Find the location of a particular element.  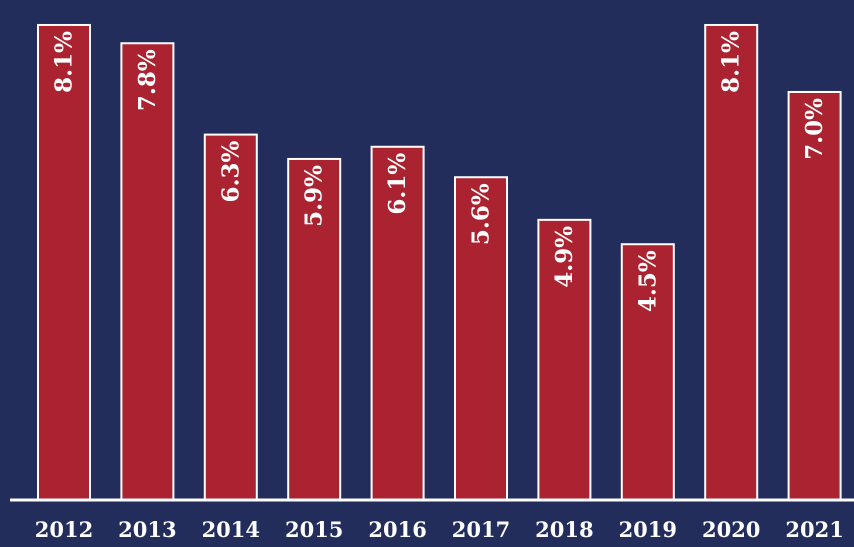

x-tick-label: 2020 is located at coordinates (731, 529).